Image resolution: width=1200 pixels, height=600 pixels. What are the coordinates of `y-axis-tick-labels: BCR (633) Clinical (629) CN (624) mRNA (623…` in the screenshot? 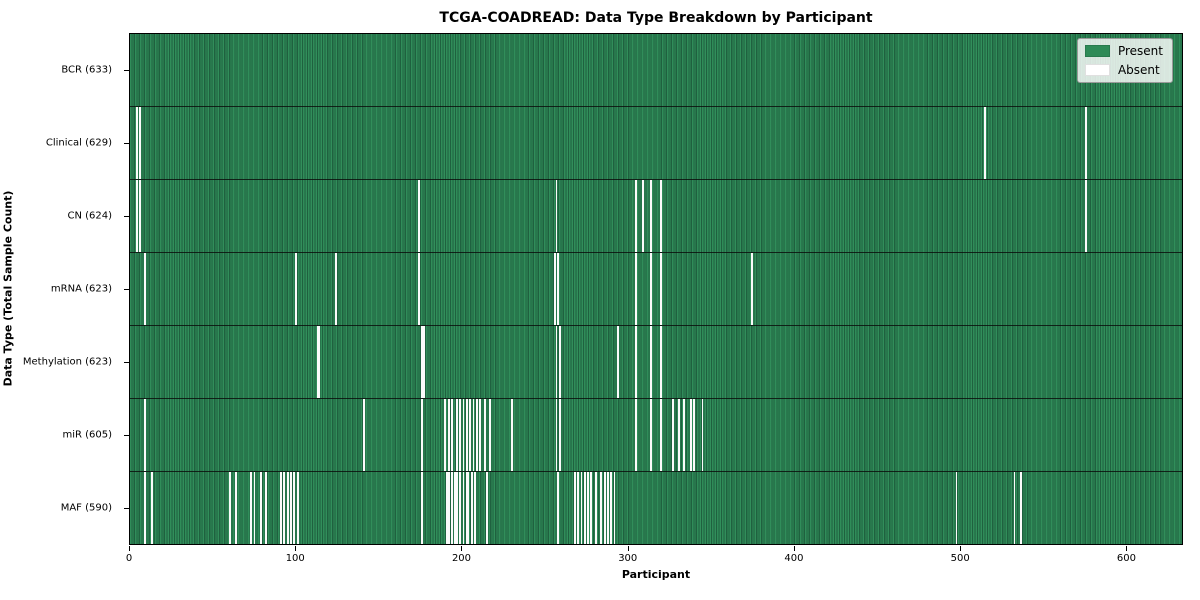 It's located at (61, 289).